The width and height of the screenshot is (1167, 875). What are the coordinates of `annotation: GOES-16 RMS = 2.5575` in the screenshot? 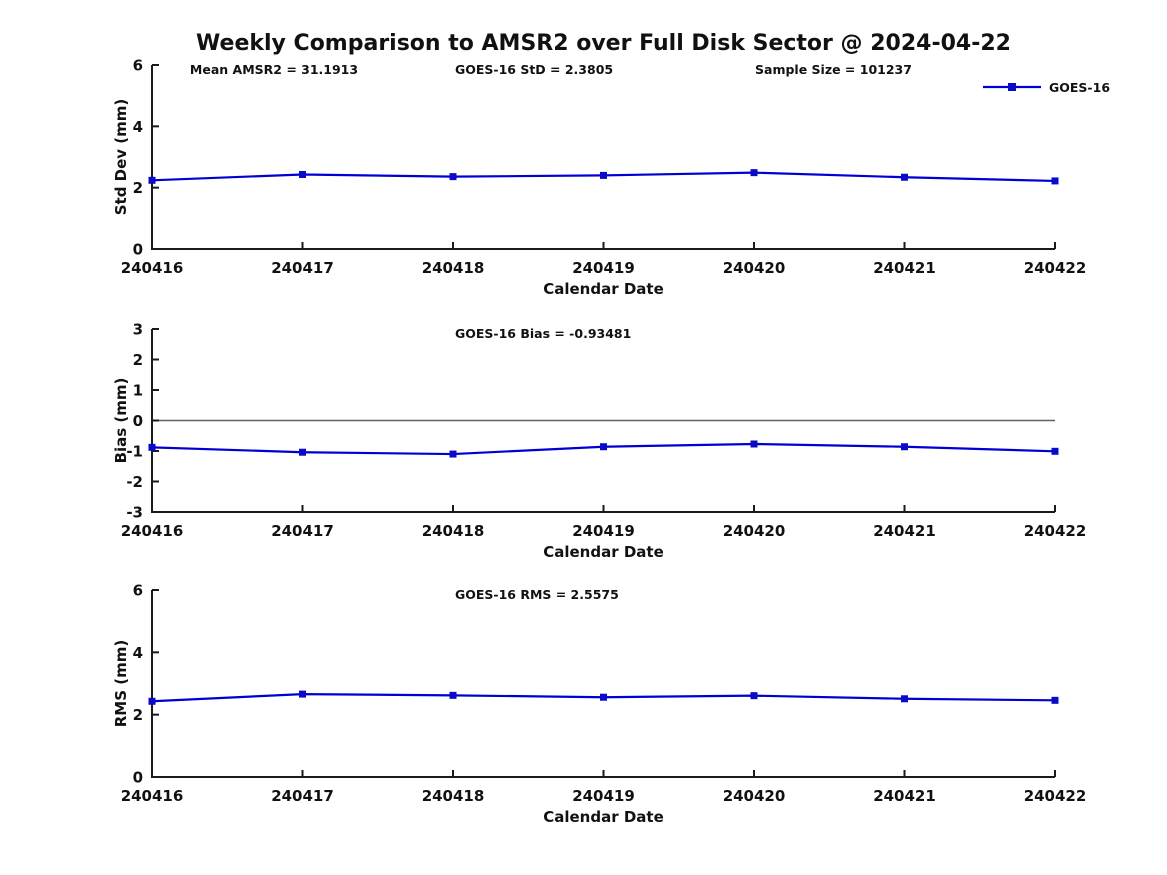 It's located at (537, 594).